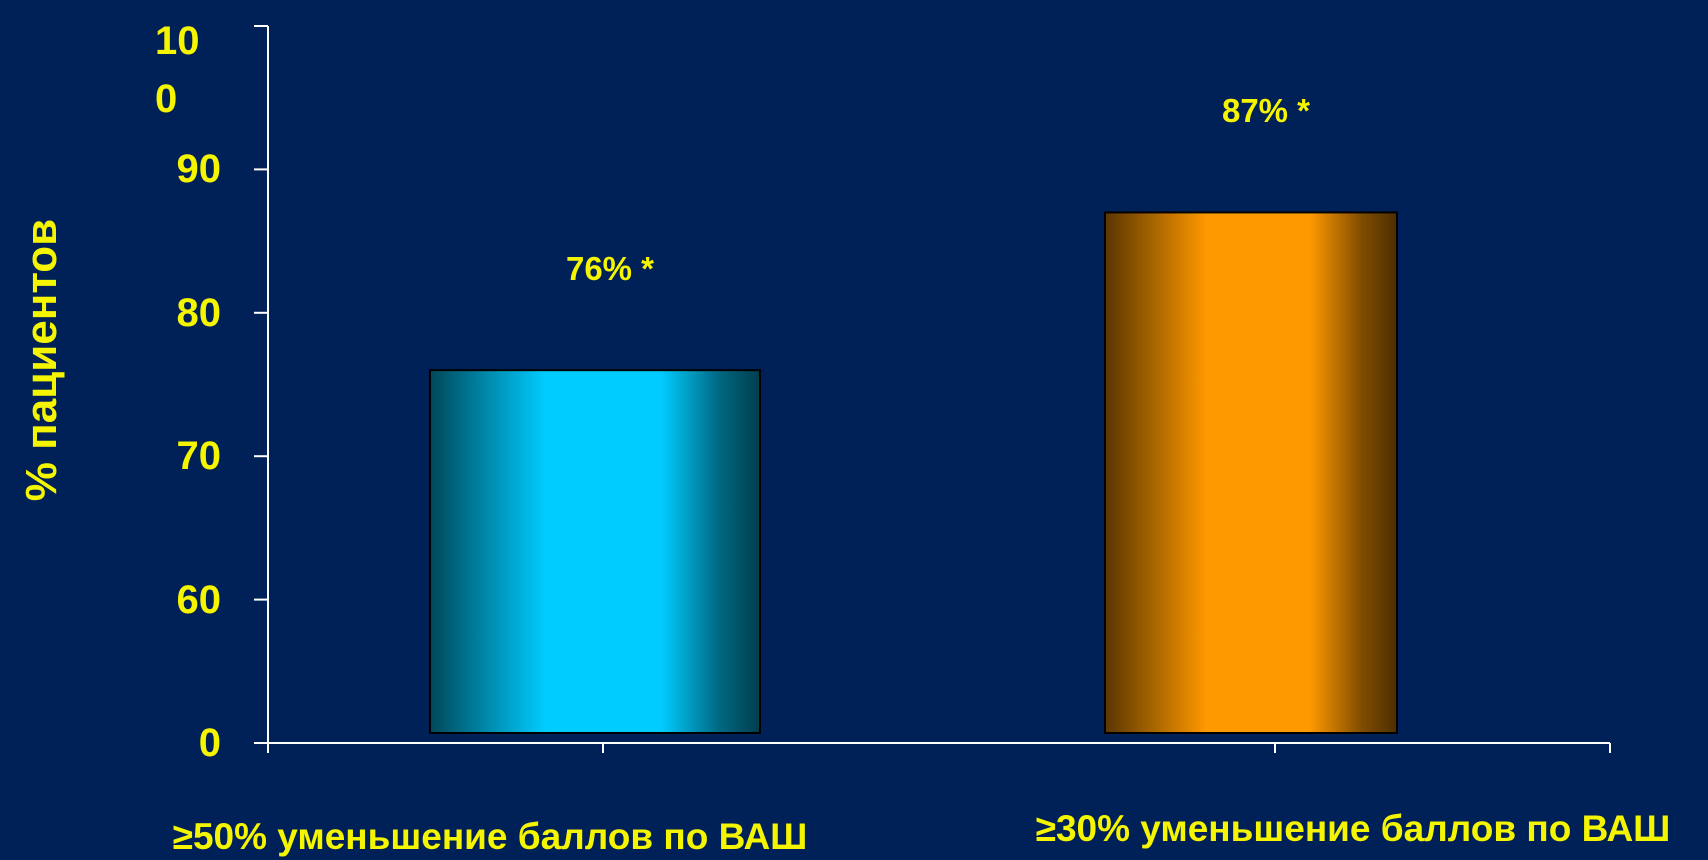 The height and width of the screenshot is (860, 1708). What do you see at coordinates (1266, 111) in the screenshot?
I see `value-label: 87% *` at bounding box center [1266, 111].